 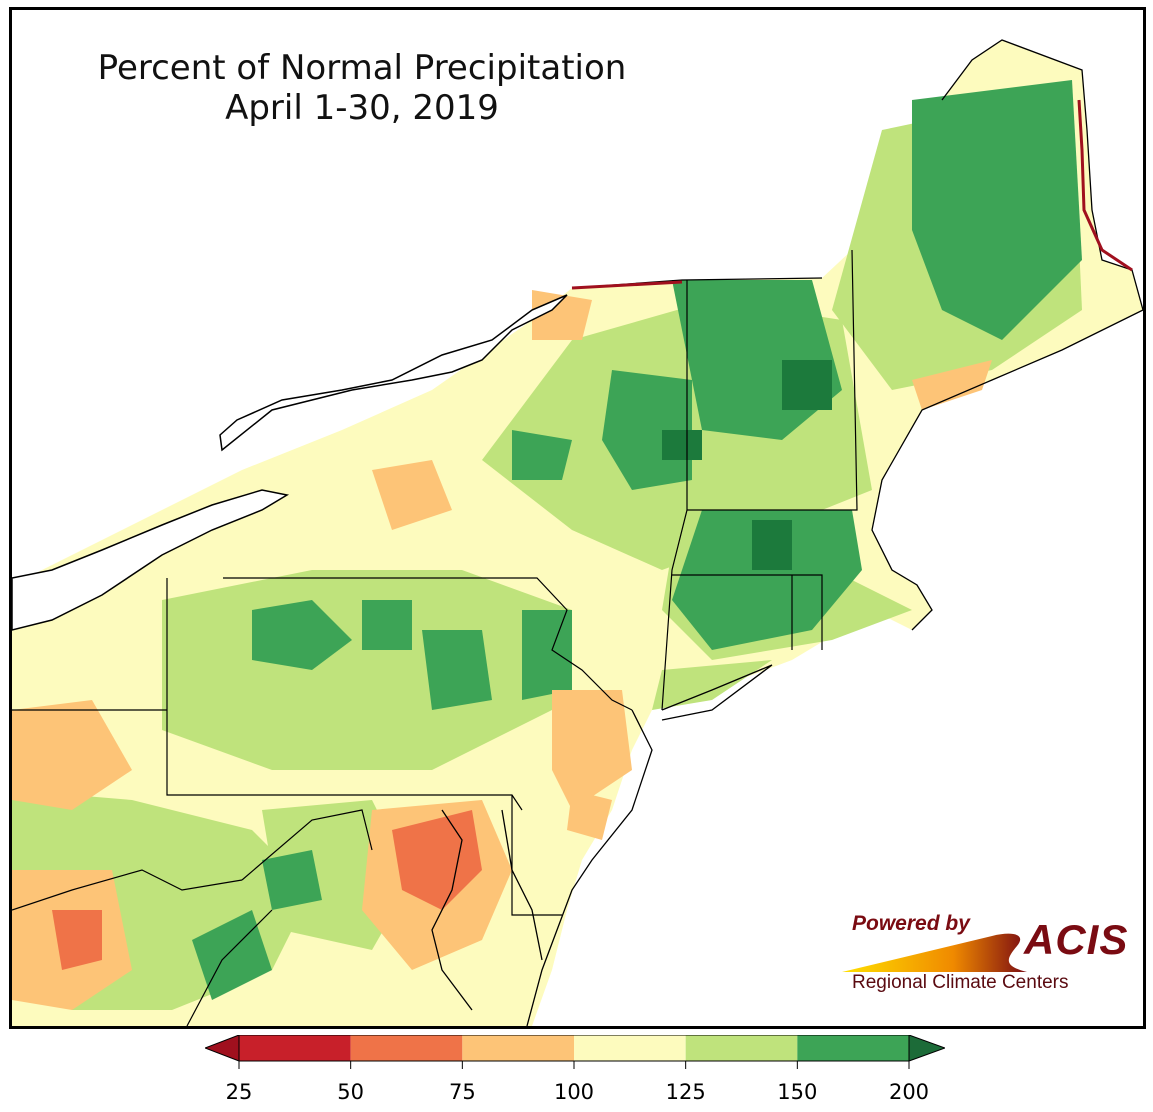 What do you see at coordinates (393, 373) in the screenshot?
I see `lake-ontario` at bounding box center [393, 373].